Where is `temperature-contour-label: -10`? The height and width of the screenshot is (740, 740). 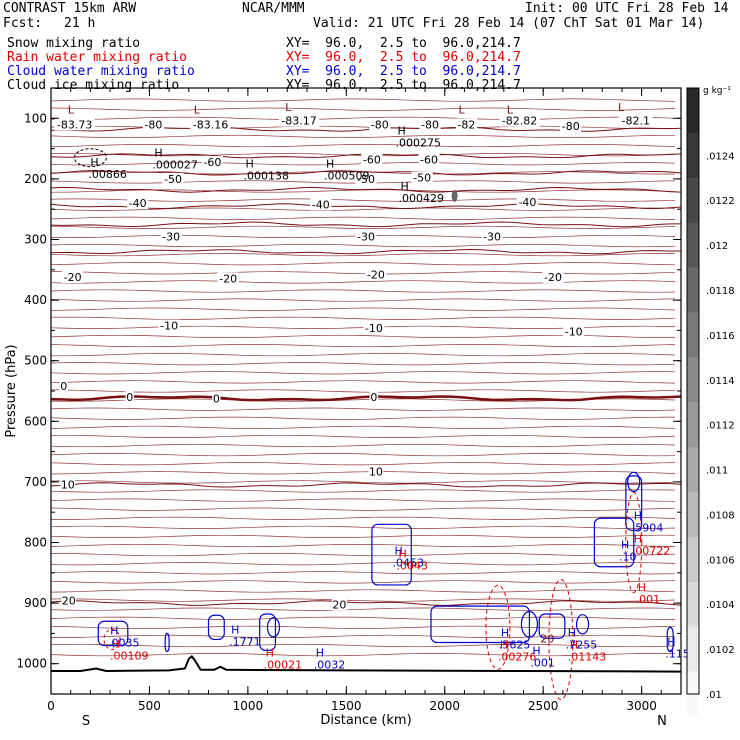
temperature-contour-label: -10 is located at coordinates (374, 328).